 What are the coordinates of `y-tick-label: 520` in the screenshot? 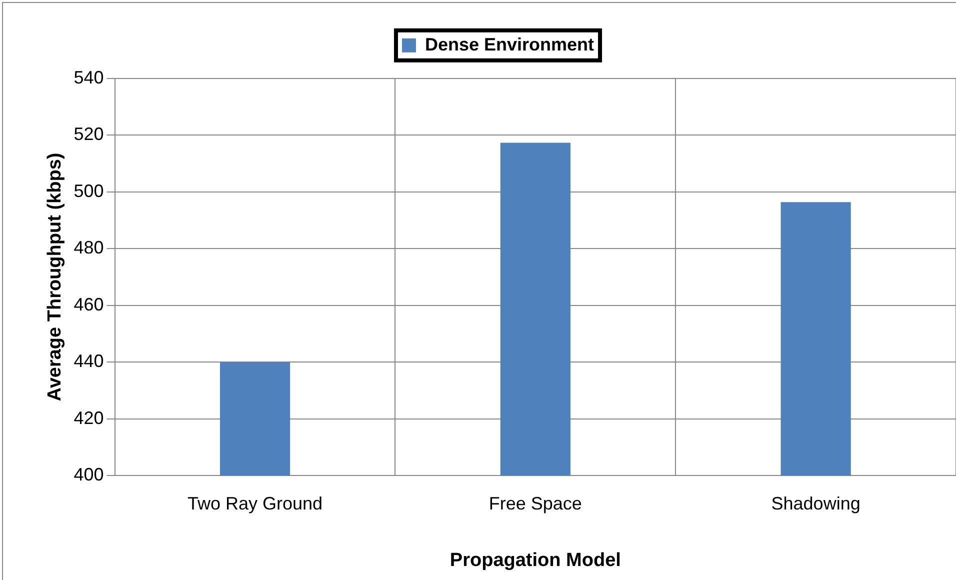 It's located at (89, 134).